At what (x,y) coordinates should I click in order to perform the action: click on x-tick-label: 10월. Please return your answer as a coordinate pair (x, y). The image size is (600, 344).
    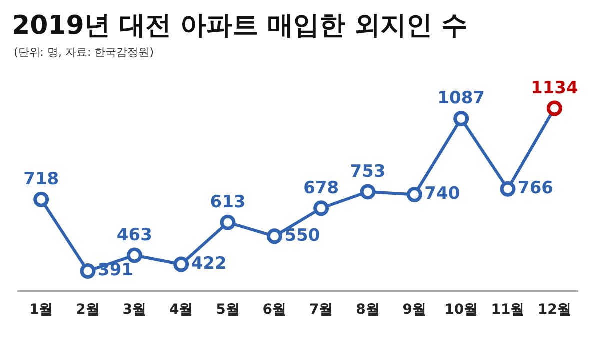
    Looking at the image, I should click on (461, 310).